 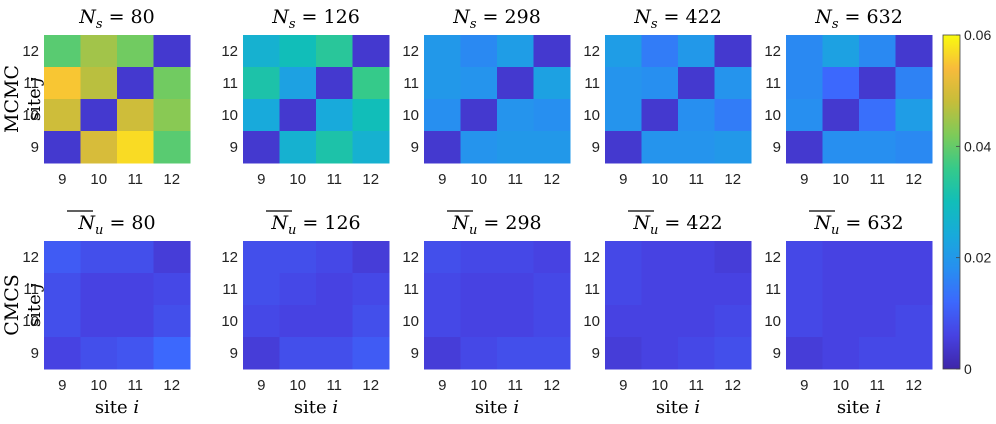 What do you see at coordinates (968, 369) in the screenshot?
I see `colorbar-tick-label: 0` at bounding box center [968, 369].